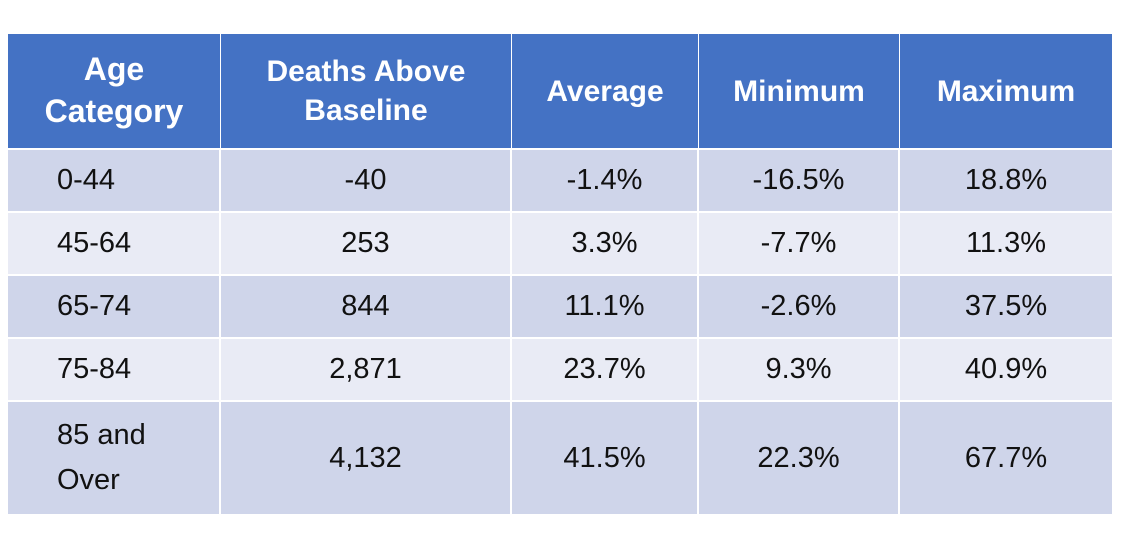 The width and height of the screenshot is (1136, 560). I want to click on cell-minimum: -2.6%, so click(799, 305).